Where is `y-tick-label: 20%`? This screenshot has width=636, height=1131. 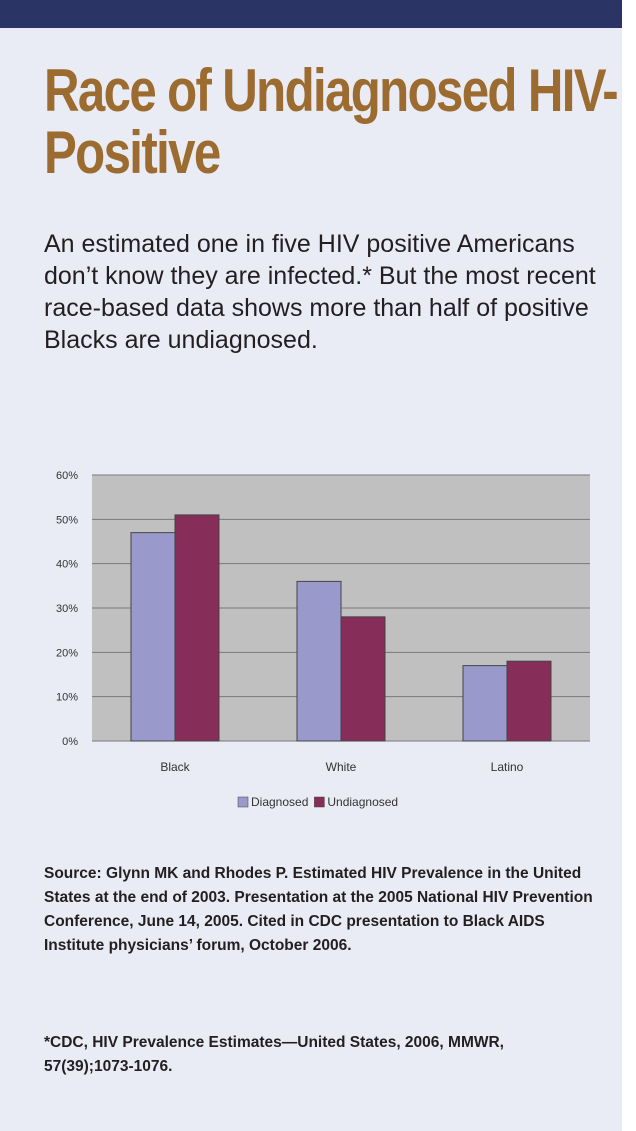
y-tick-label: 20% is located at coordinates (67, 653).